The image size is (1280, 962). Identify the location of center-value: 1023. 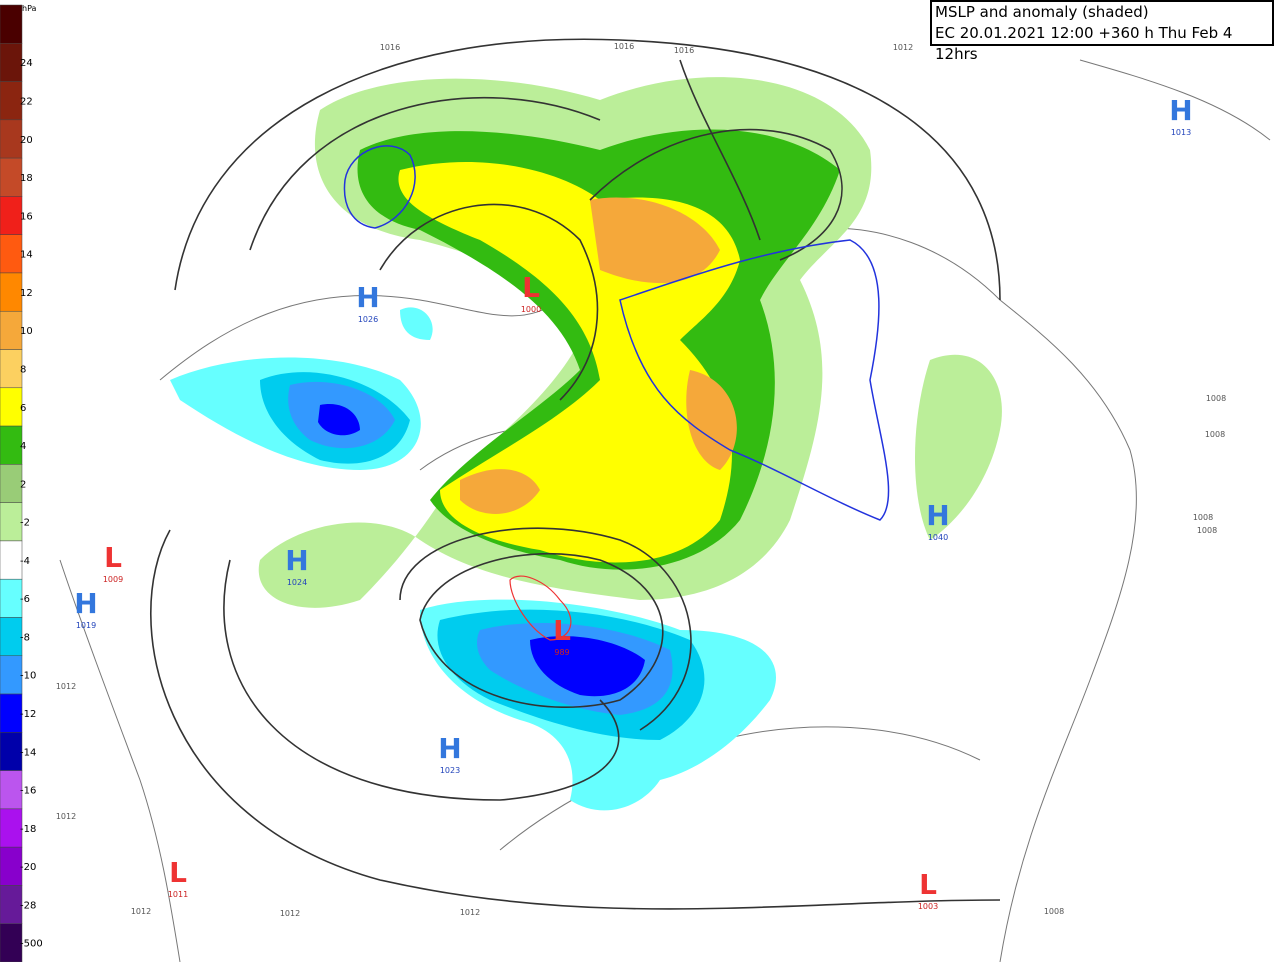
(450, 770).